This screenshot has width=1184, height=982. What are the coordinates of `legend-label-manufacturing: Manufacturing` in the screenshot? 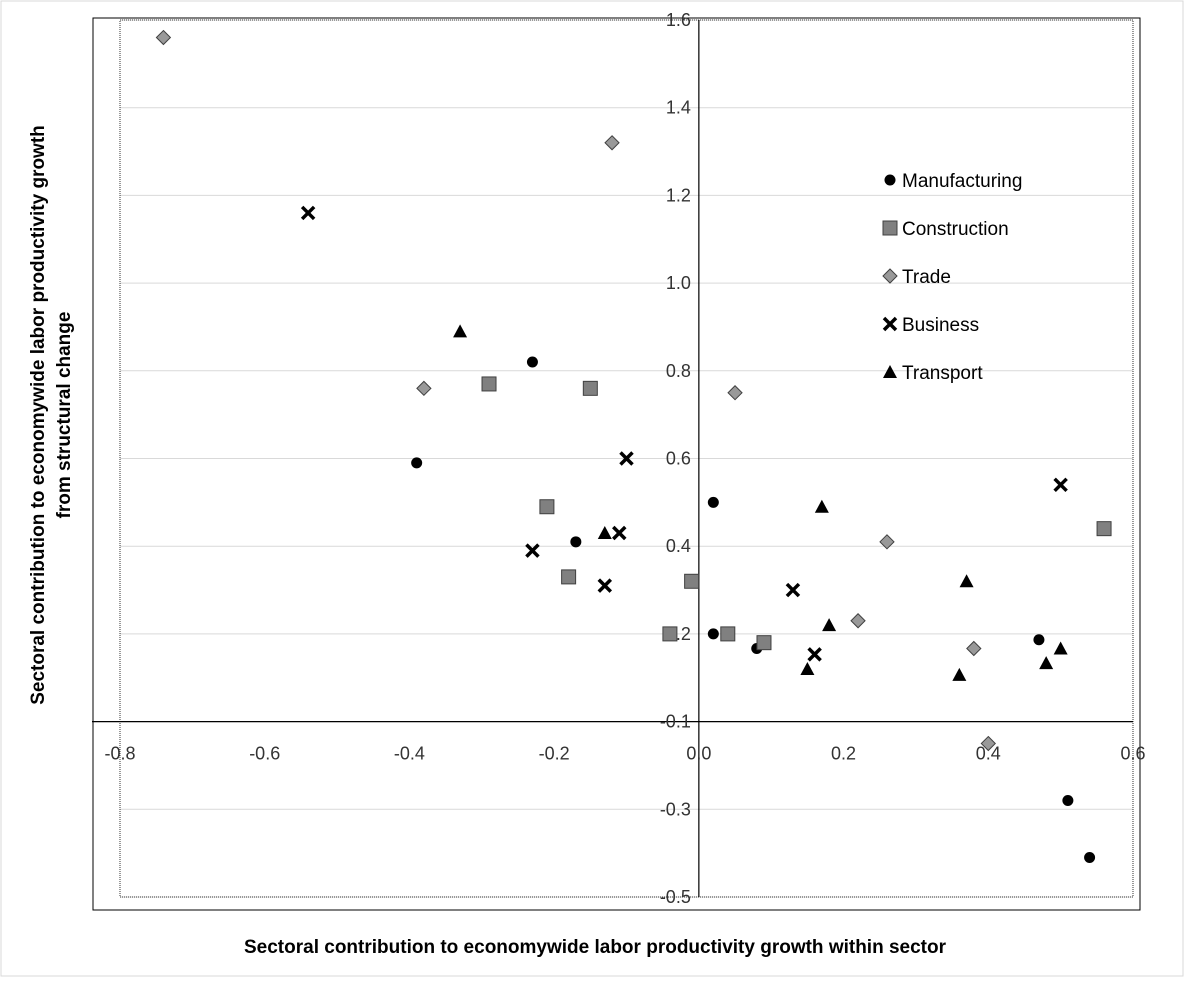 It's located at (962, 181).